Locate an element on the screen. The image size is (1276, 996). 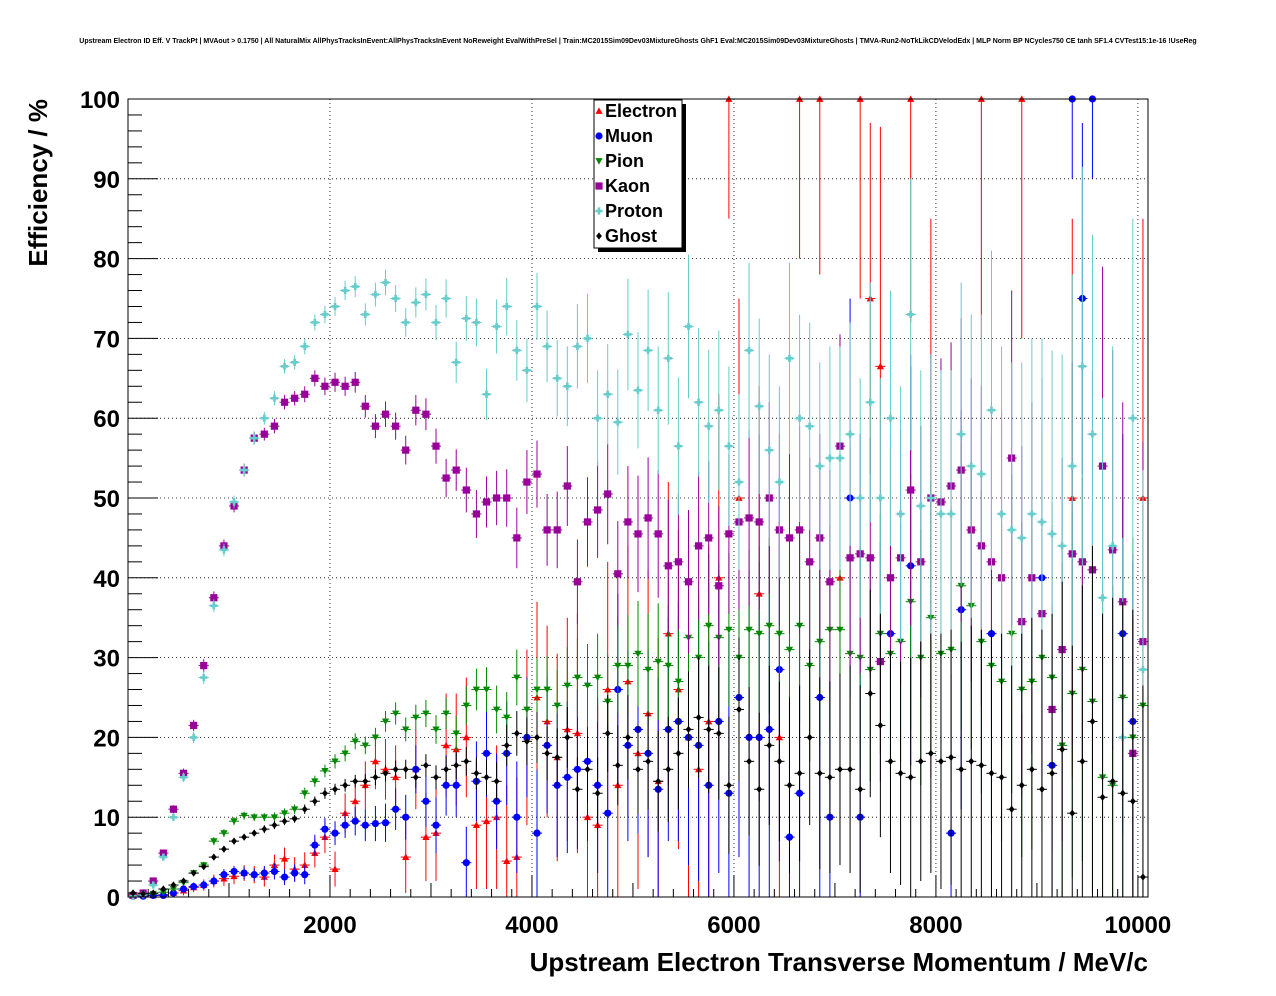
y-tick-label: 20 is located at coordinates (106, 738).